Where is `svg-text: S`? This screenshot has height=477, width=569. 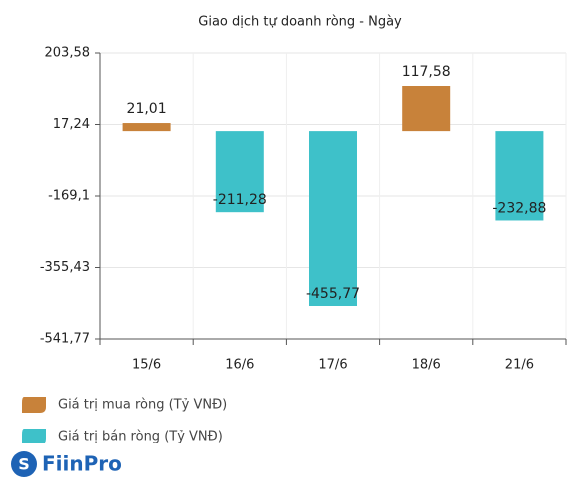 svg-text: S is located at coordinates (24, 464).